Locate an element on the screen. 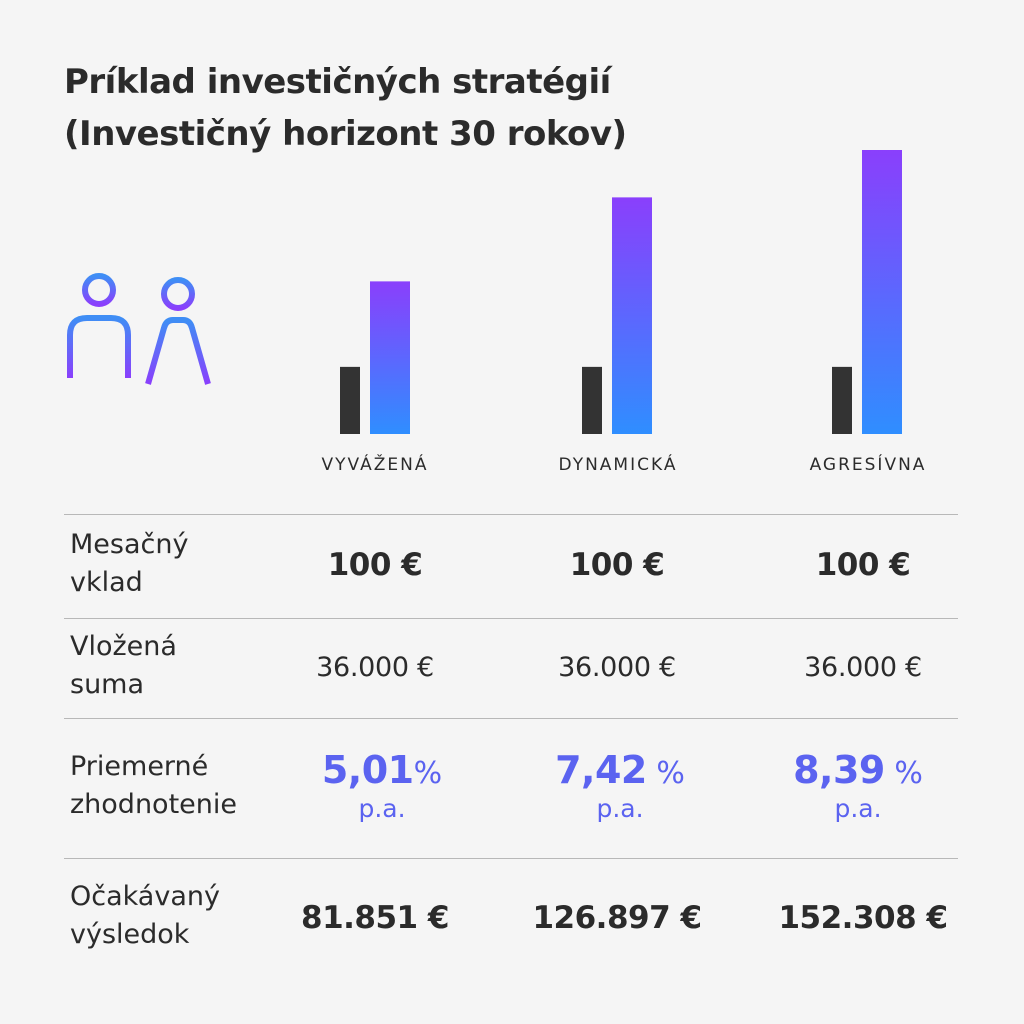 This screenshot has width=1024, height=1024. row-label-line: výsledok is located at coordinates (130, 934).